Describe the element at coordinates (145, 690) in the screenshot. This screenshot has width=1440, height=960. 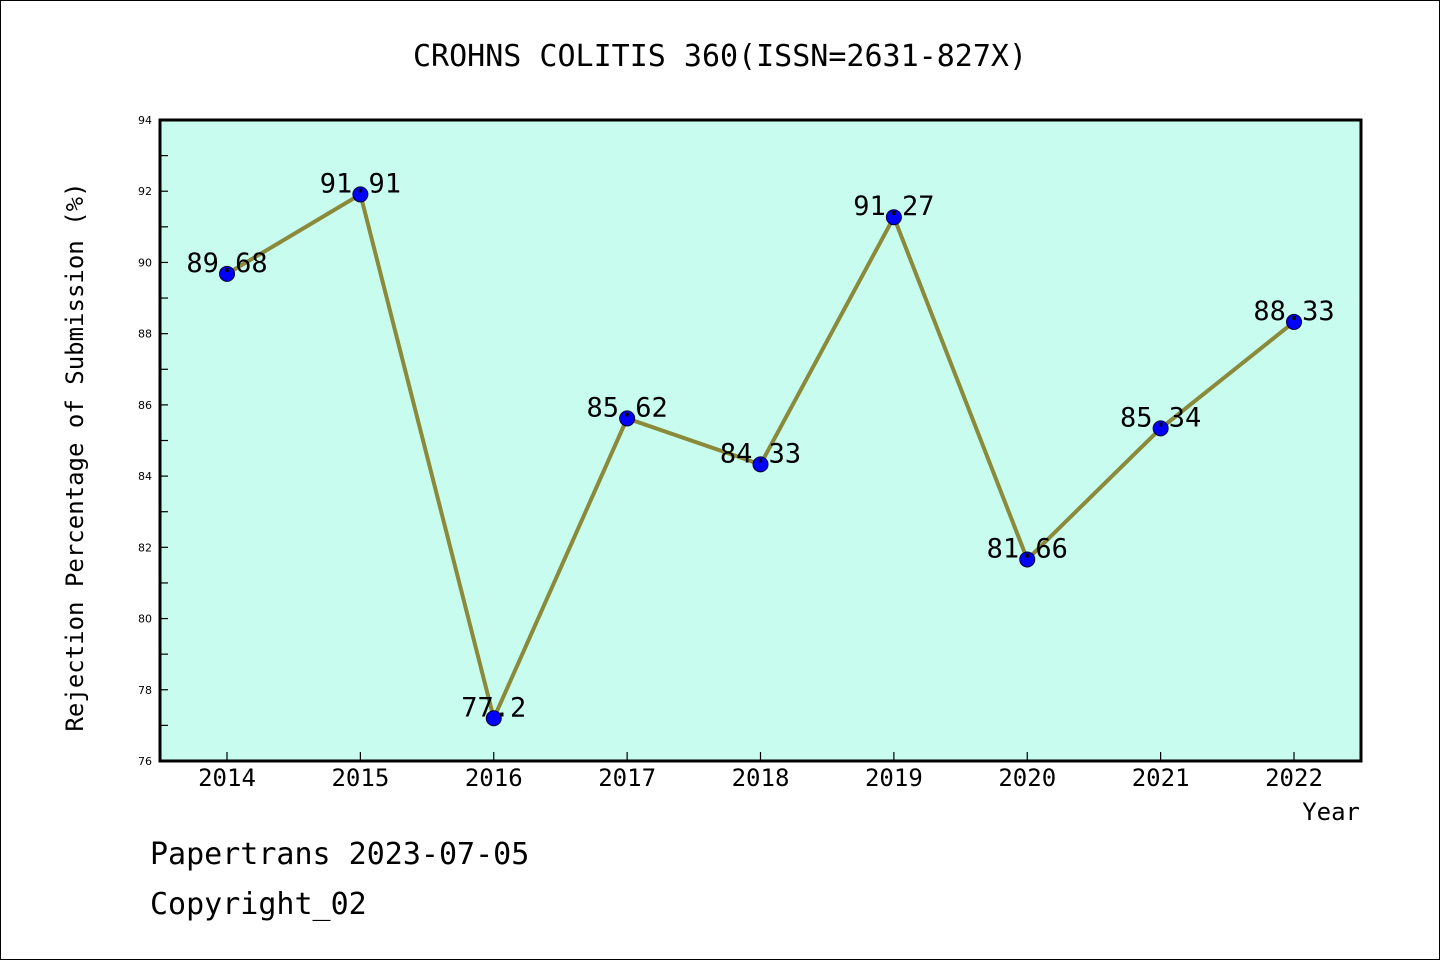
I see `y-tick-label: 78` at that location.